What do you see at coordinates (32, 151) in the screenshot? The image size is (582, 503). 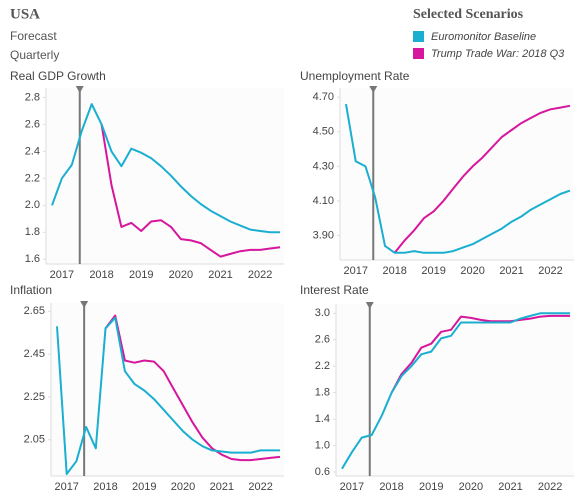 I see `y-tick-label: 2.4` at bounding box center [32, 151].